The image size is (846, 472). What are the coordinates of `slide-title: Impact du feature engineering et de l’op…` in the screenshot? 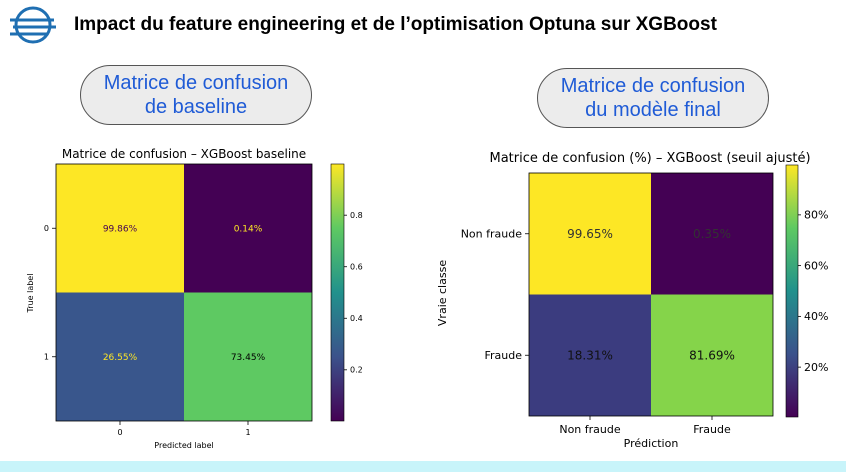 It's located at (395, 24).